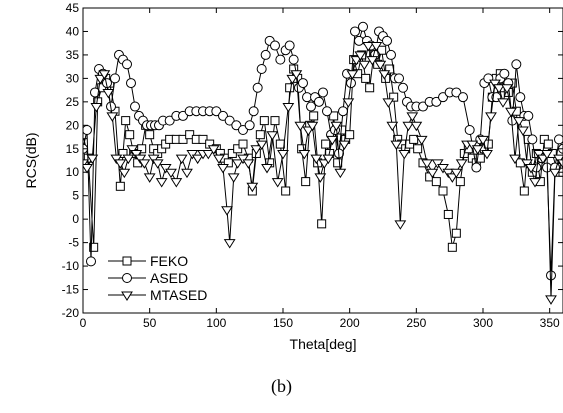 This screenshot has height=413, width=563. What do you see at coordinates (483, 323) in the screenshot?
I see `x-tick-label: 300` at bounding box center [483, 323].